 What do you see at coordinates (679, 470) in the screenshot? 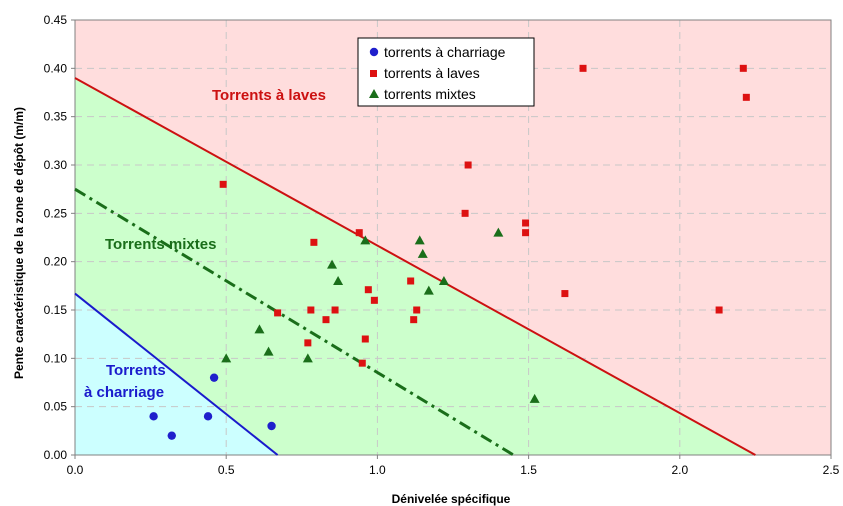
I see `x-tick-label: 2.0` at bounding box center [679, 470].